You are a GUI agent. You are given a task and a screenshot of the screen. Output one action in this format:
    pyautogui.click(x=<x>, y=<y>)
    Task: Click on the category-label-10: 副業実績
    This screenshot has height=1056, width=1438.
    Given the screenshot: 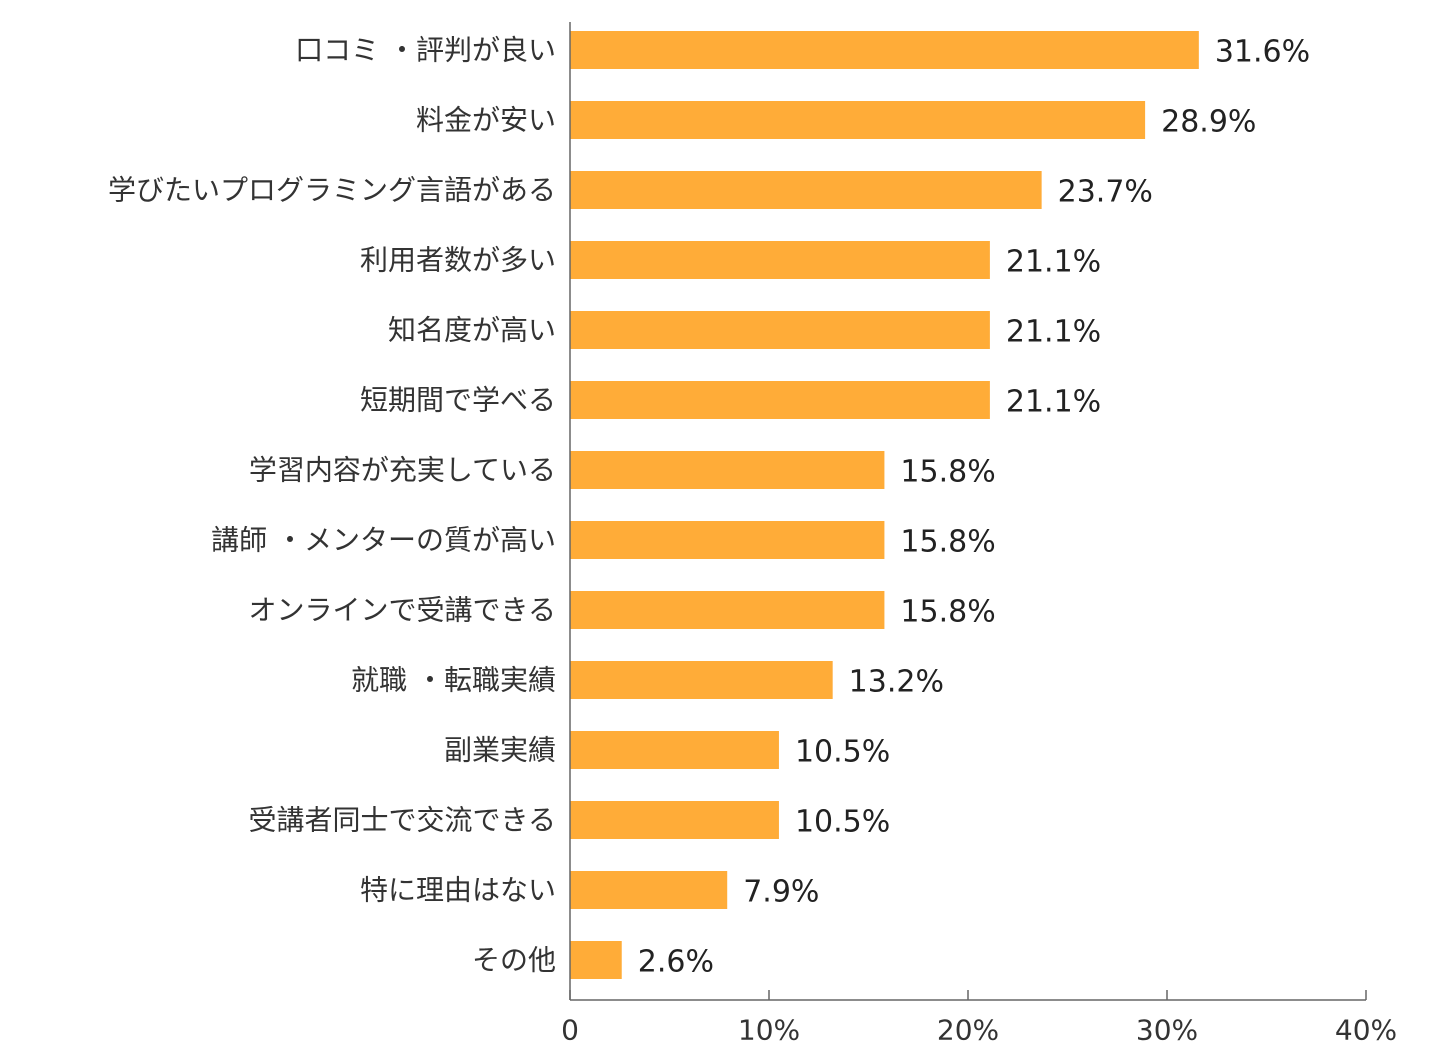 What is the action you would take?
    pyautogui.click(x=500, y=750)
    